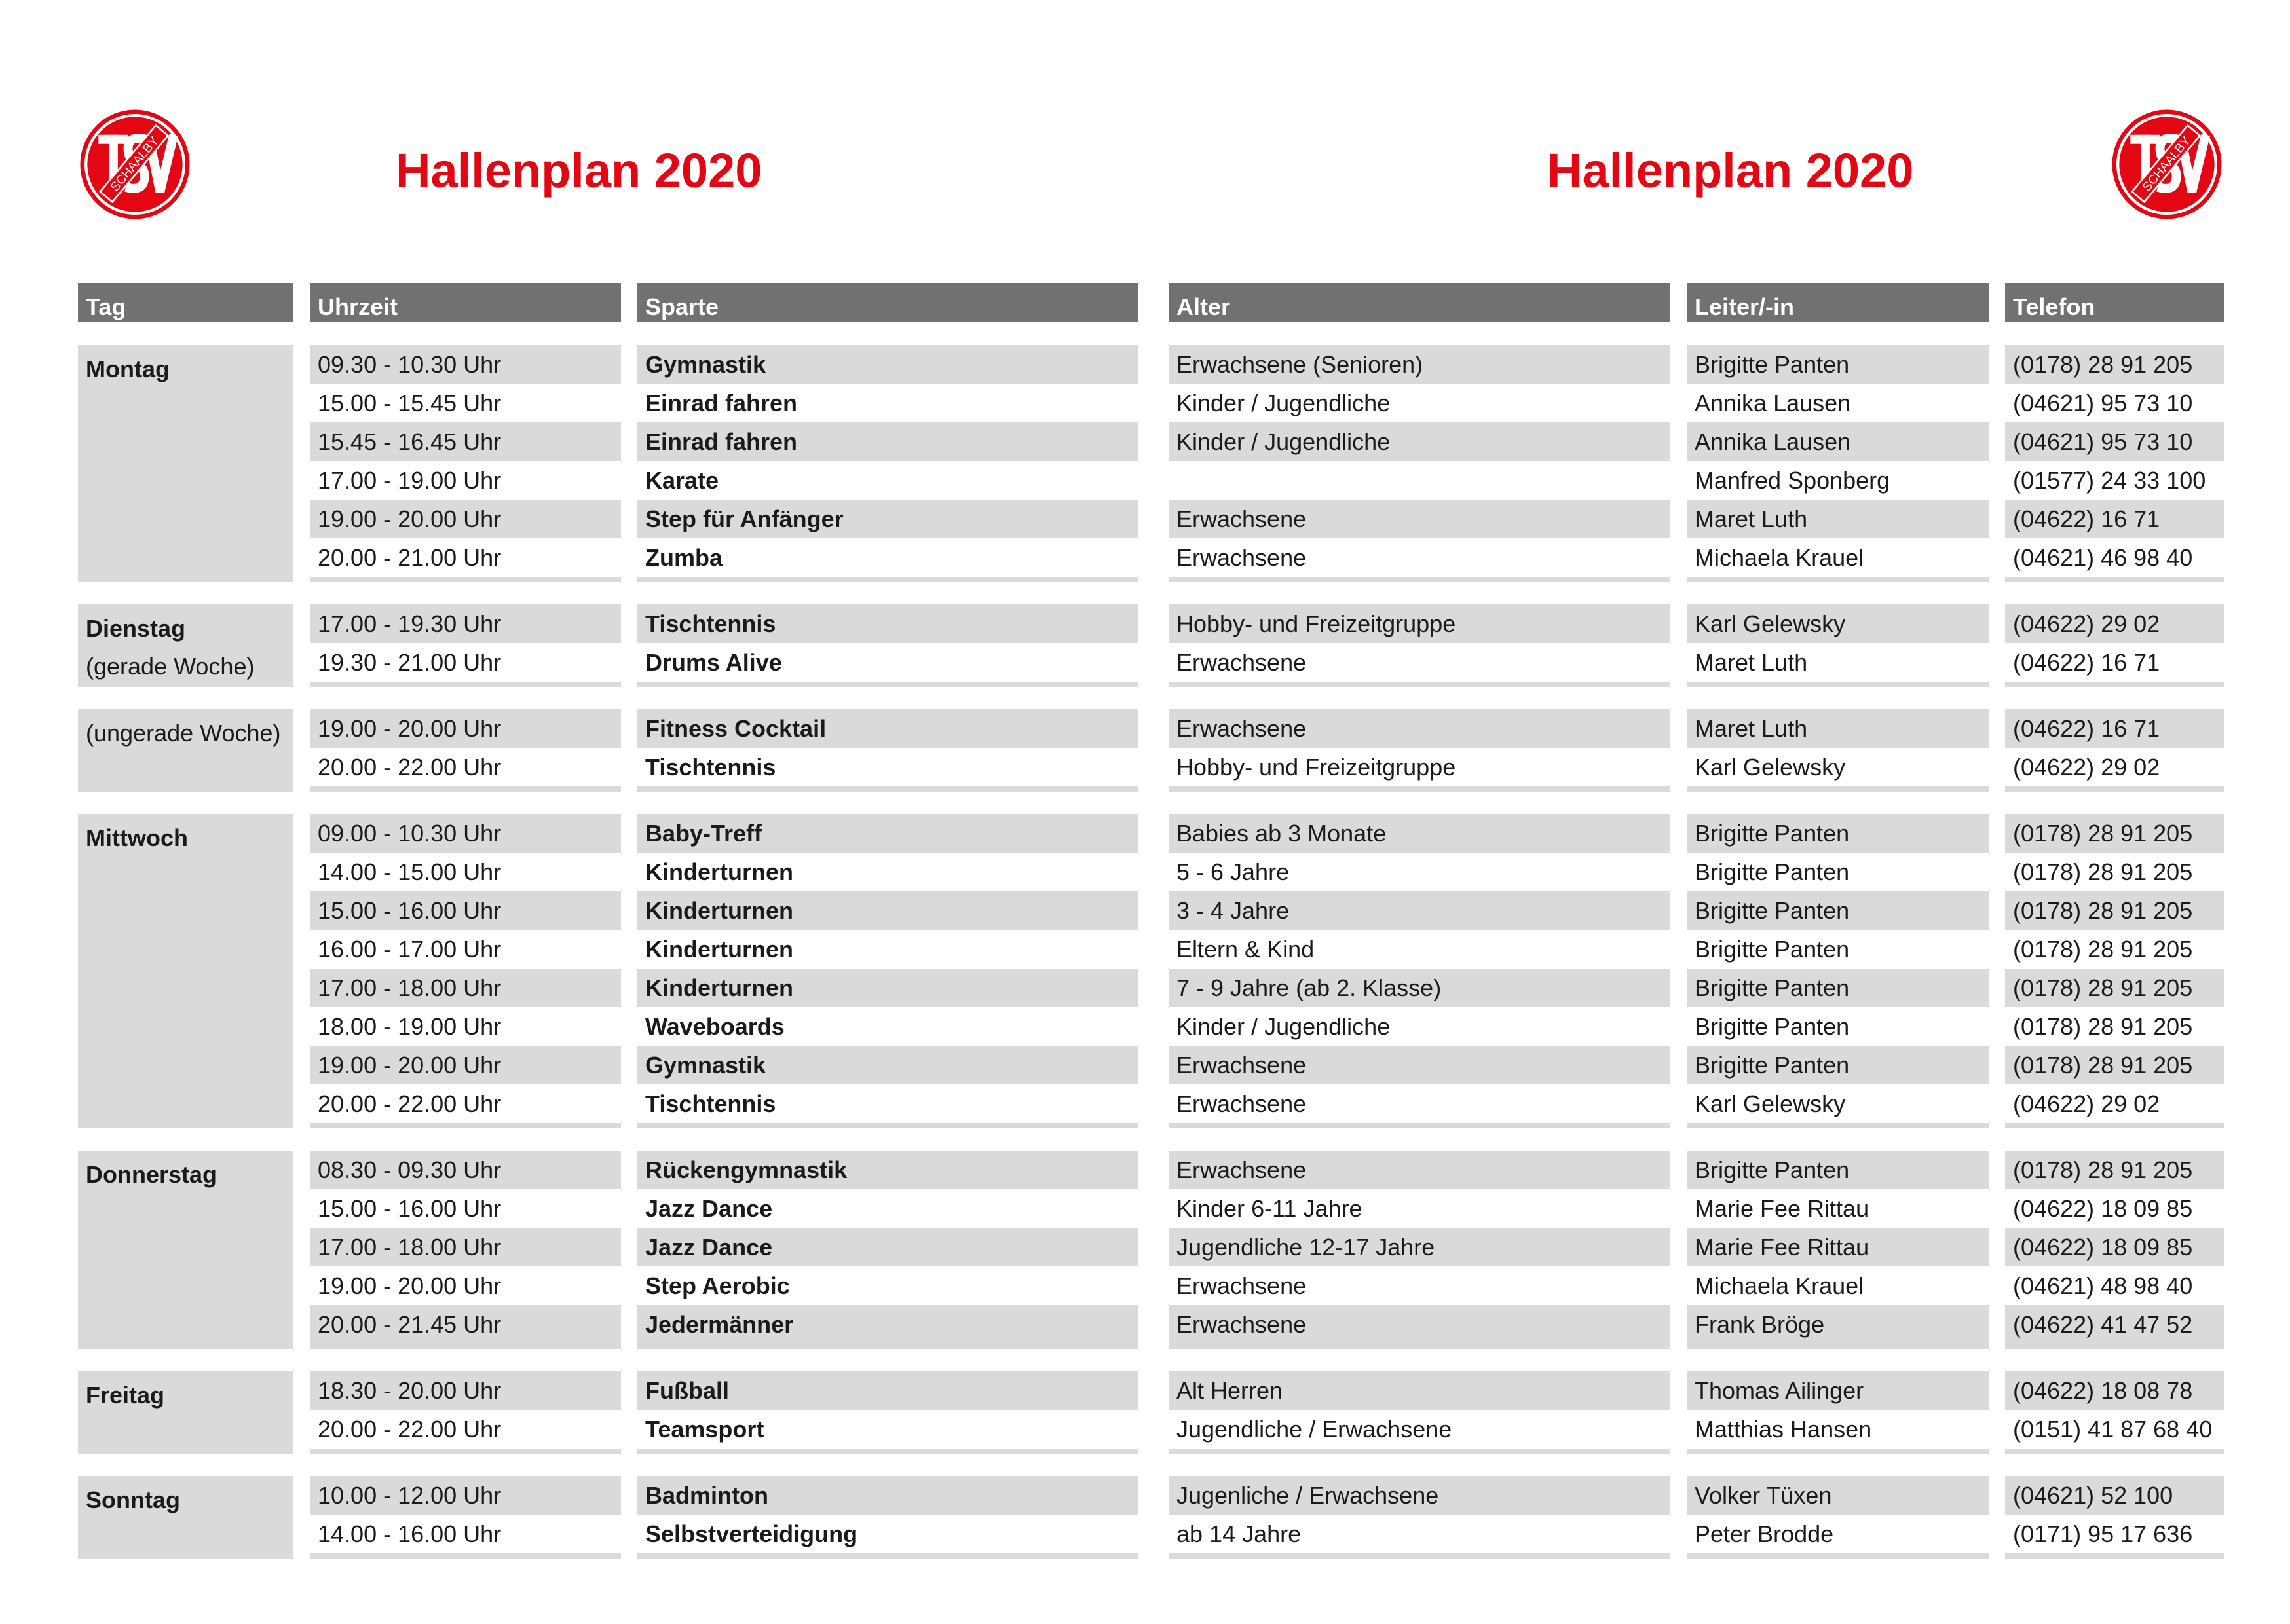  I want to click on time-cell: 20.00 - 21.45 Uhr, so click(466, 1324).